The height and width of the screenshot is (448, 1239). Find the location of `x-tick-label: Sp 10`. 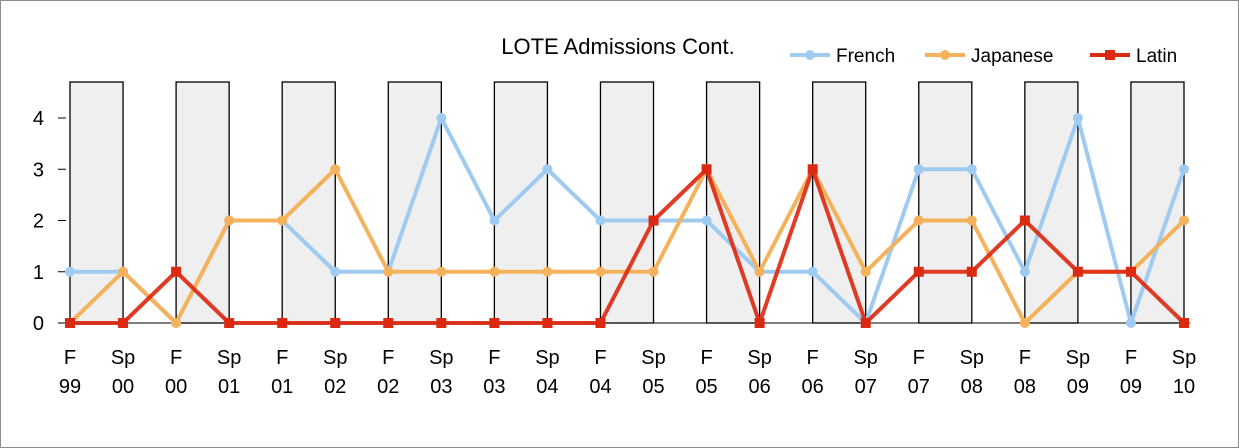

x-tick-label: Sp 10 is located at coordinates (1184, 372).